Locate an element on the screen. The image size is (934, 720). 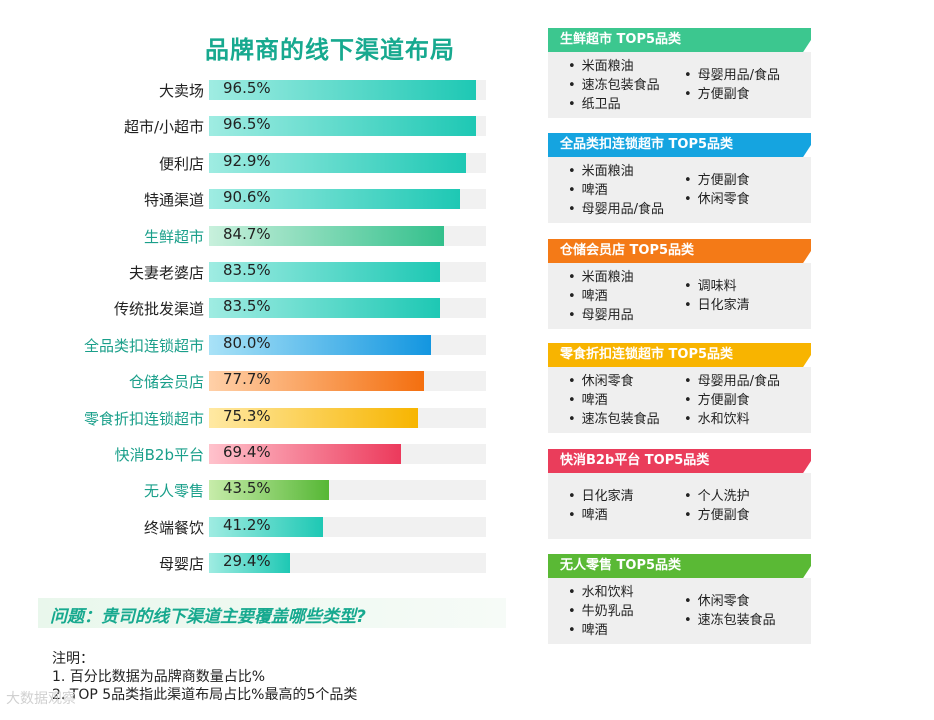
bar-row: 快消B2b平台 69.4% is located at coordinates (260, 454).